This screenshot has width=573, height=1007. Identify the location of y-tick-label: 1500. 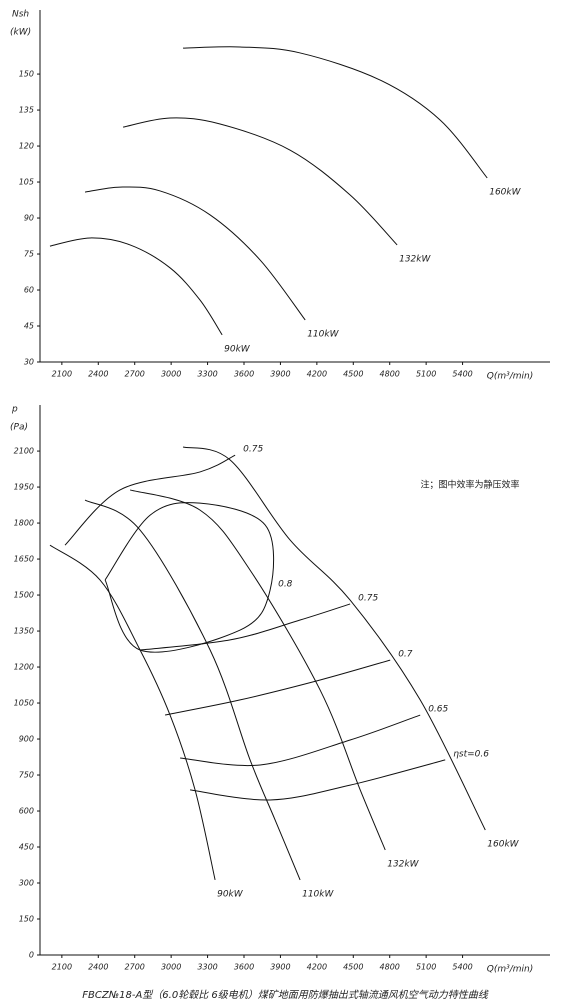
(24, 595).